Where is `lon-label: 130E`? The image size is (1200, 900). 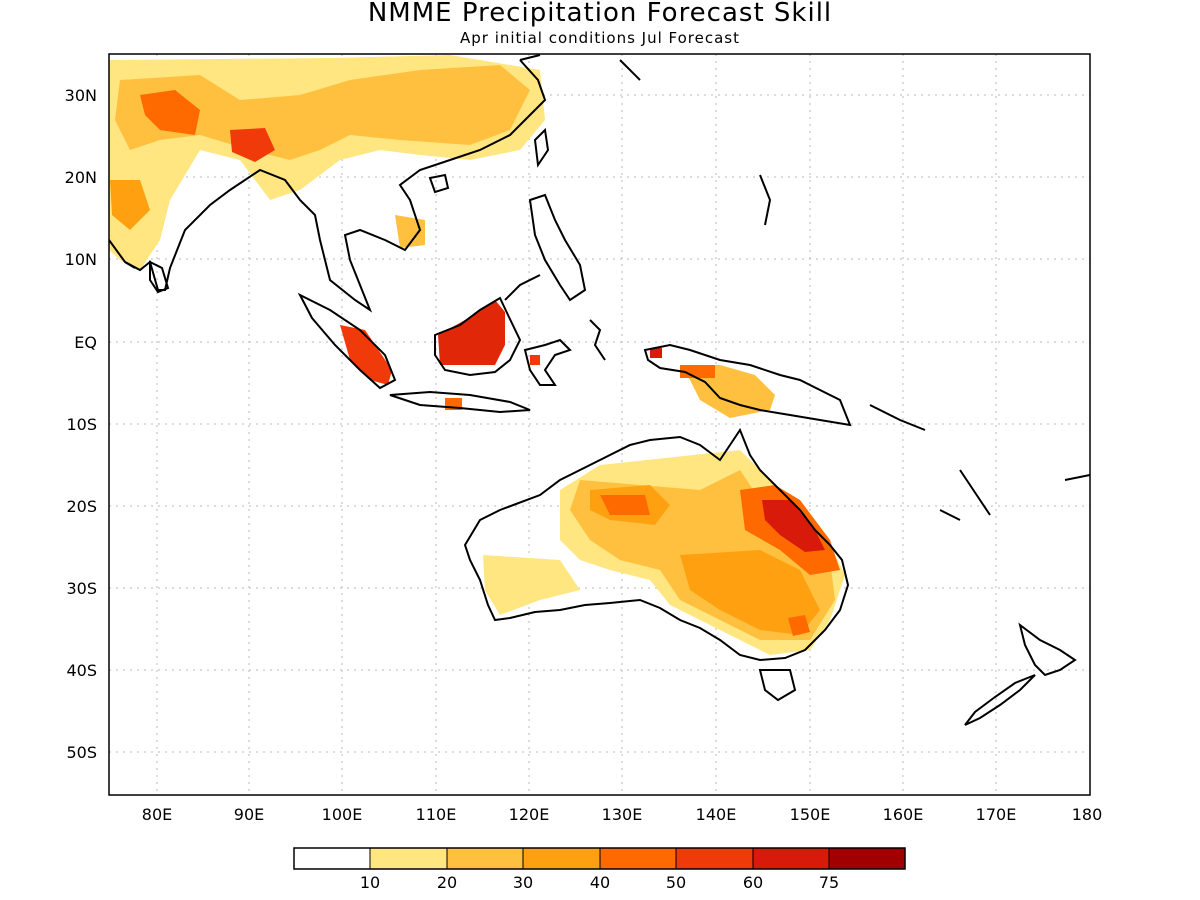 lon-label: 130E is located at coordinates (622, 814).